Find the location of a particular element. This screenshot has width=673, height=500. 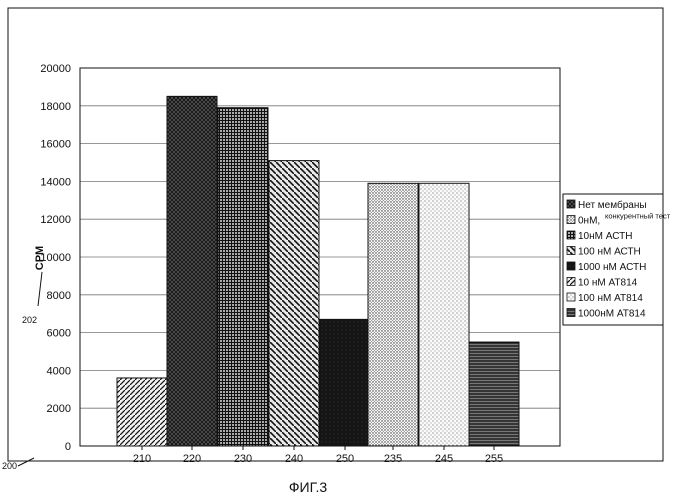

x-tick-label: 240 is located at coordinates (294, 459).